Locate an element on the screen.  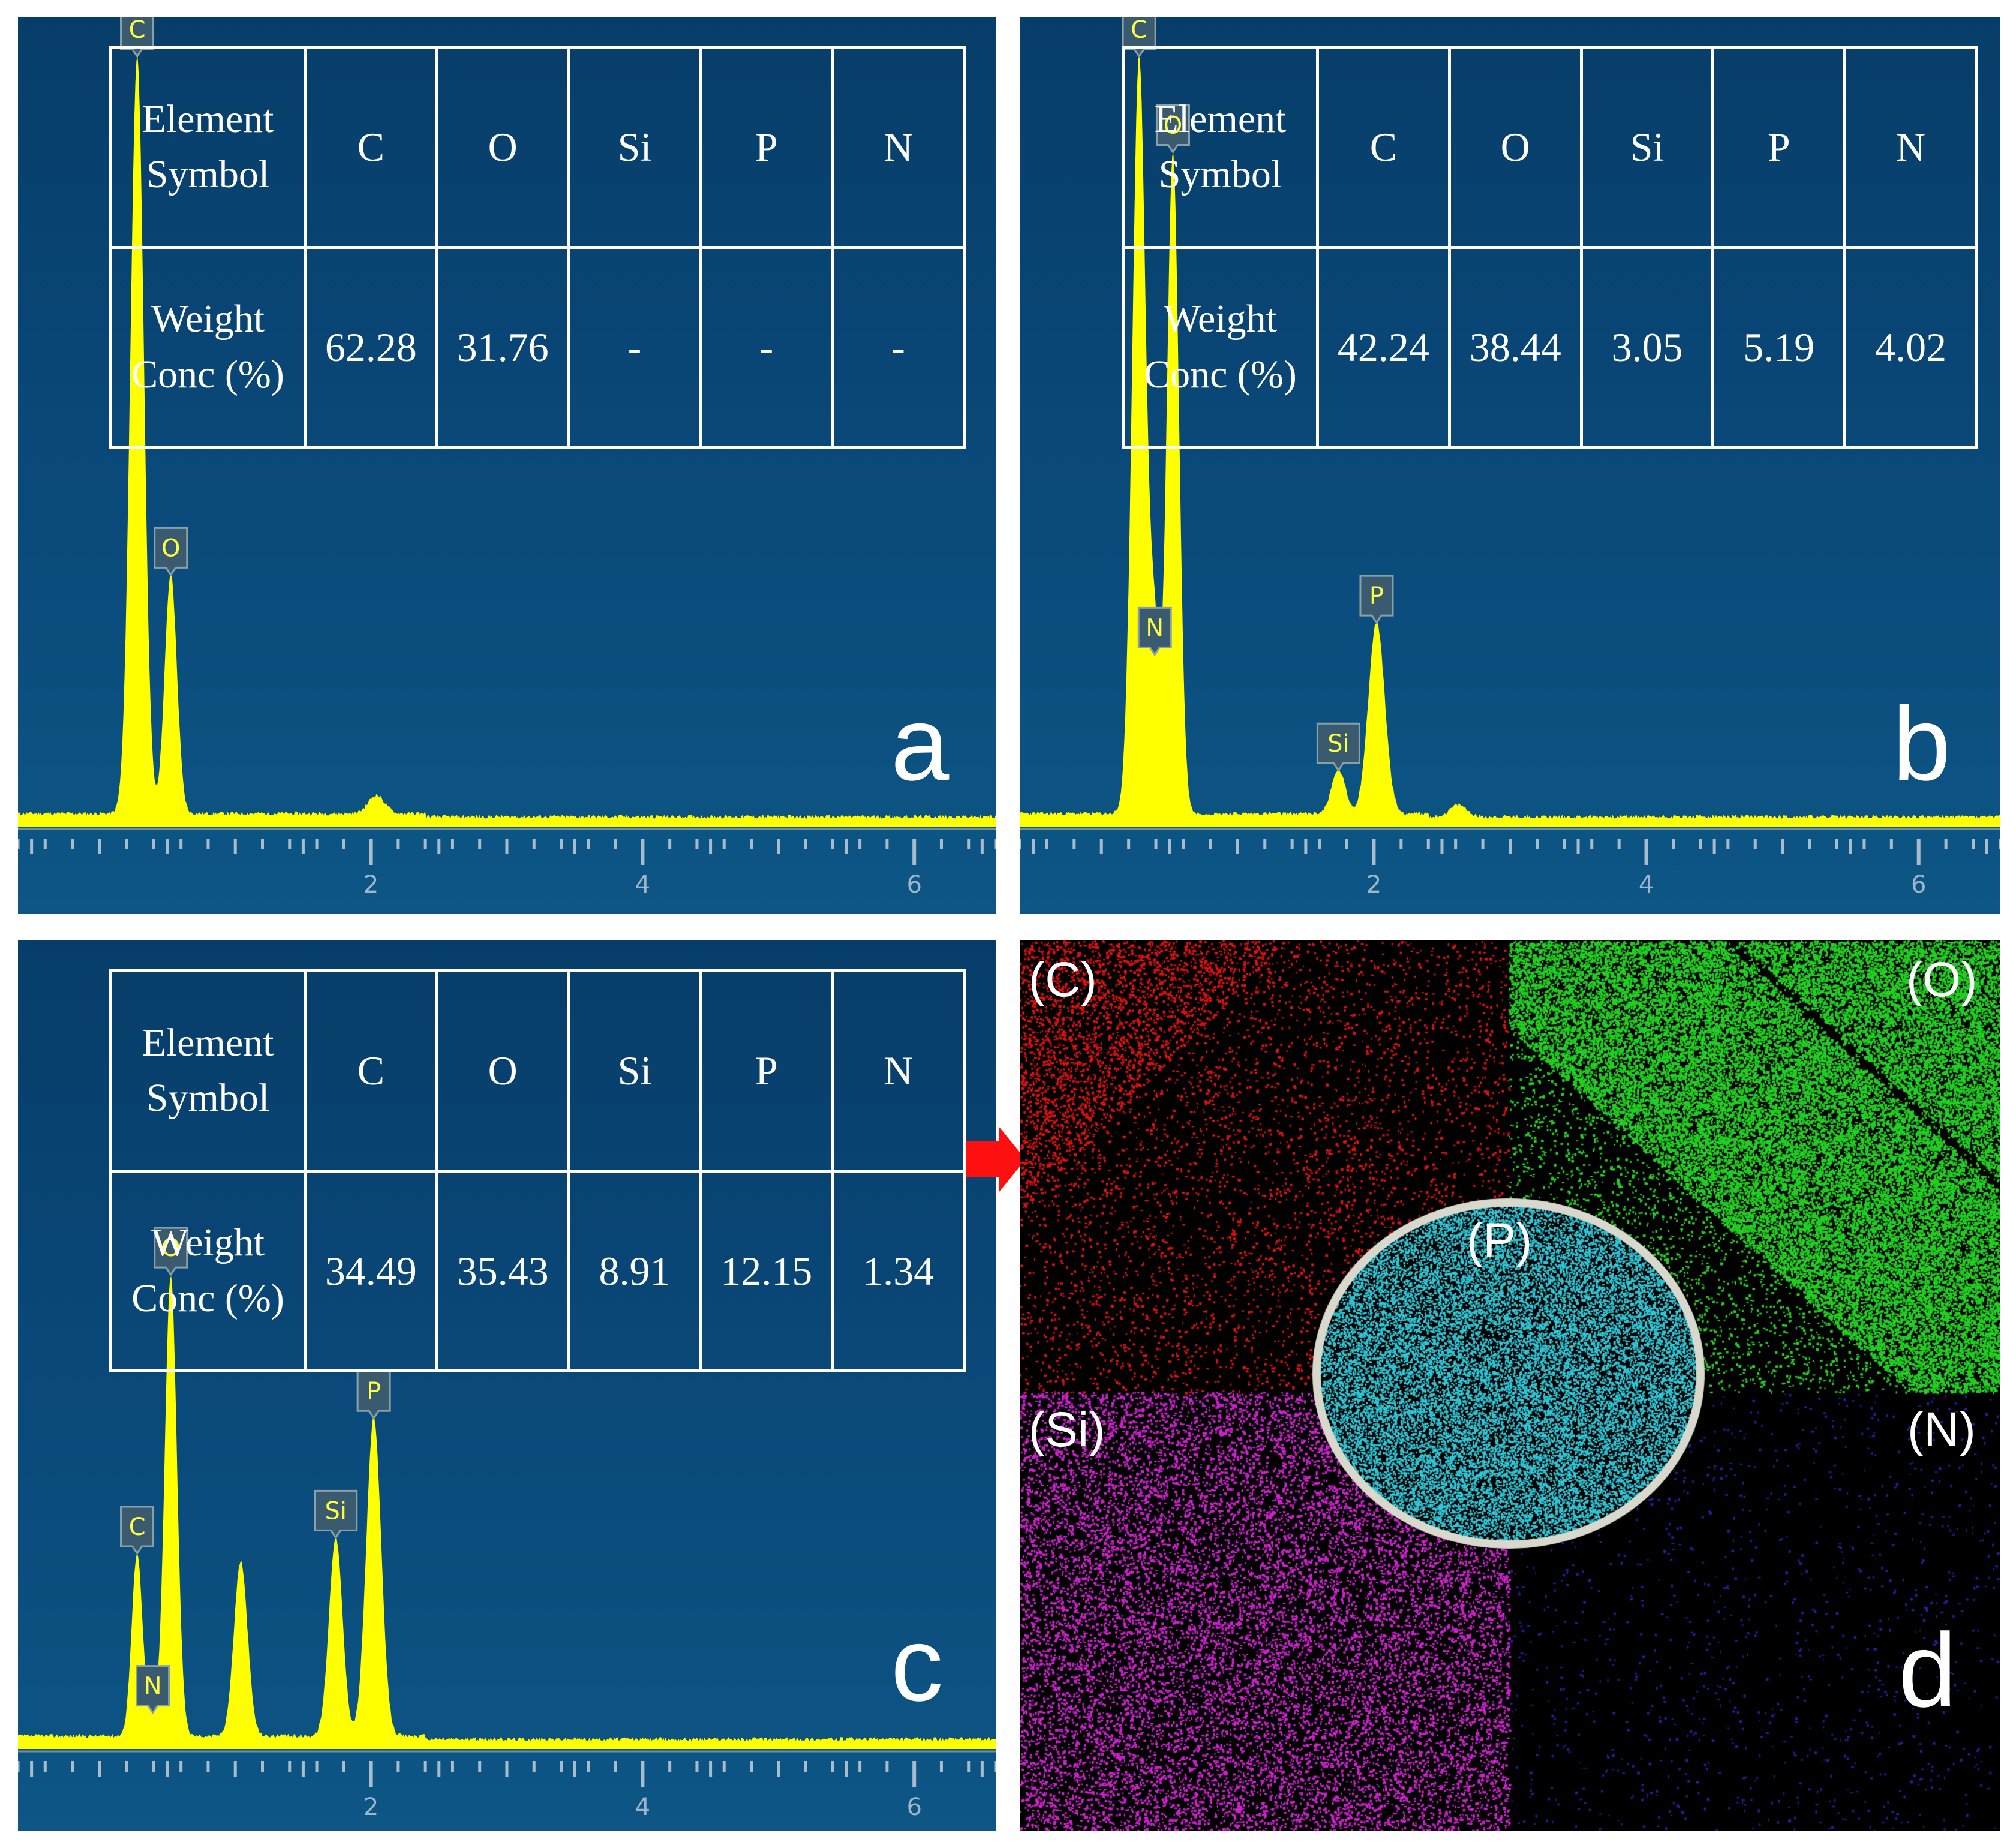
peak-label: O is located at coordinates (170, 548).